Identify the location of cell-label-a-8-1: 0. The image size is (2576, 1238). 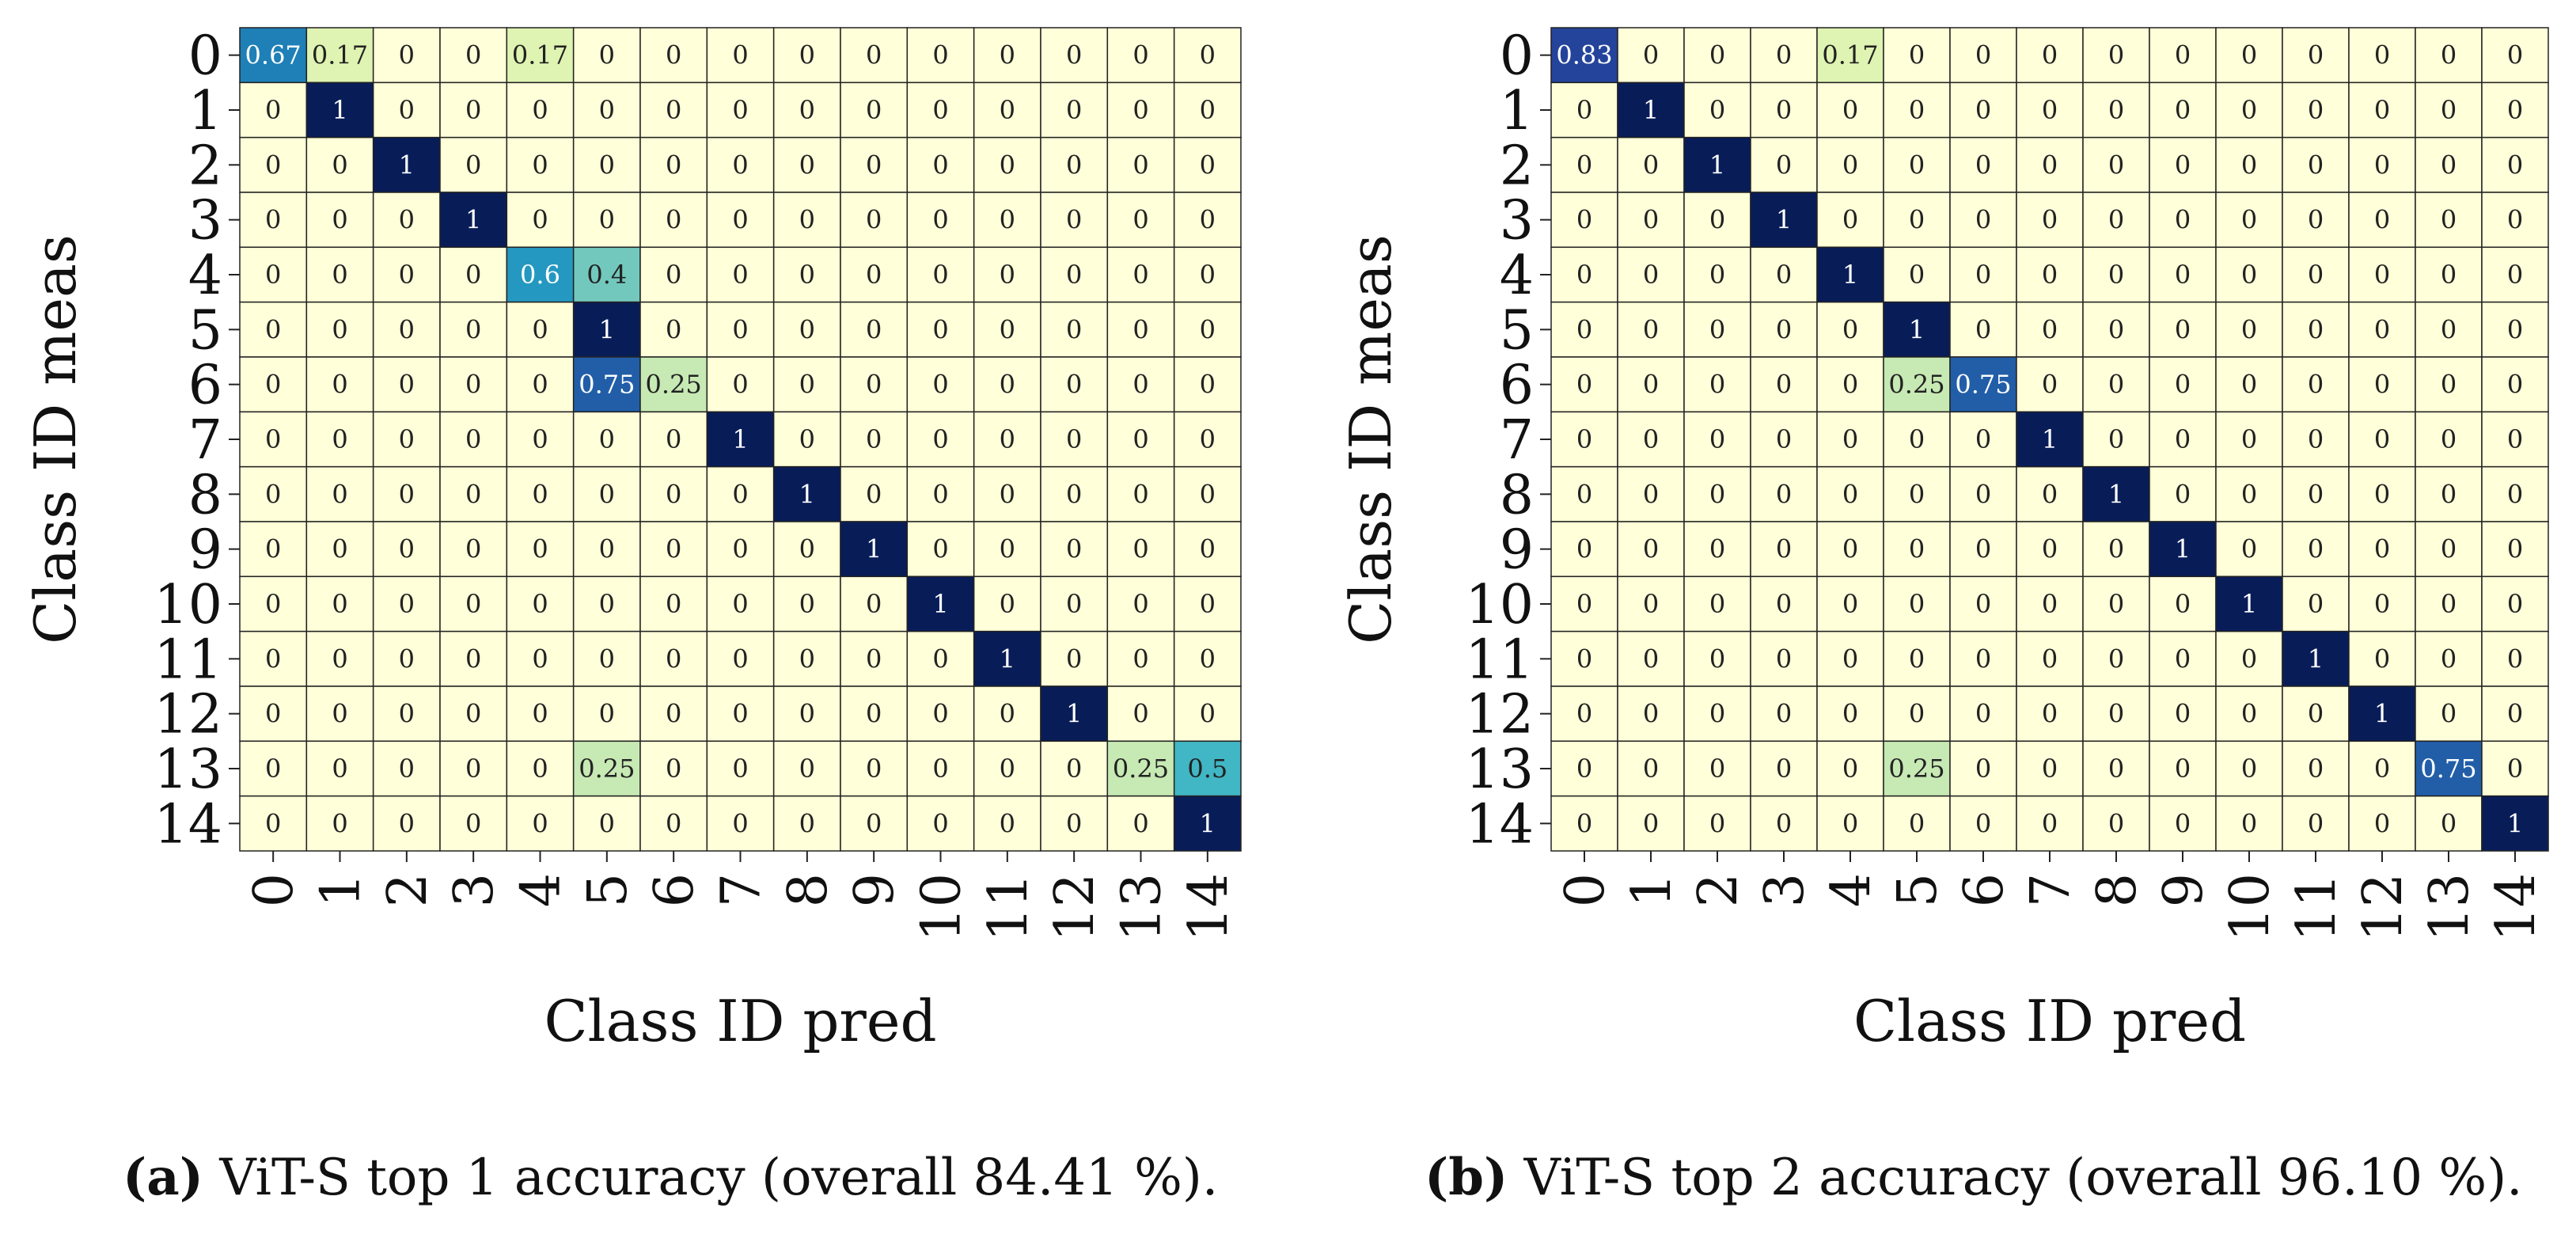
(339, 494).